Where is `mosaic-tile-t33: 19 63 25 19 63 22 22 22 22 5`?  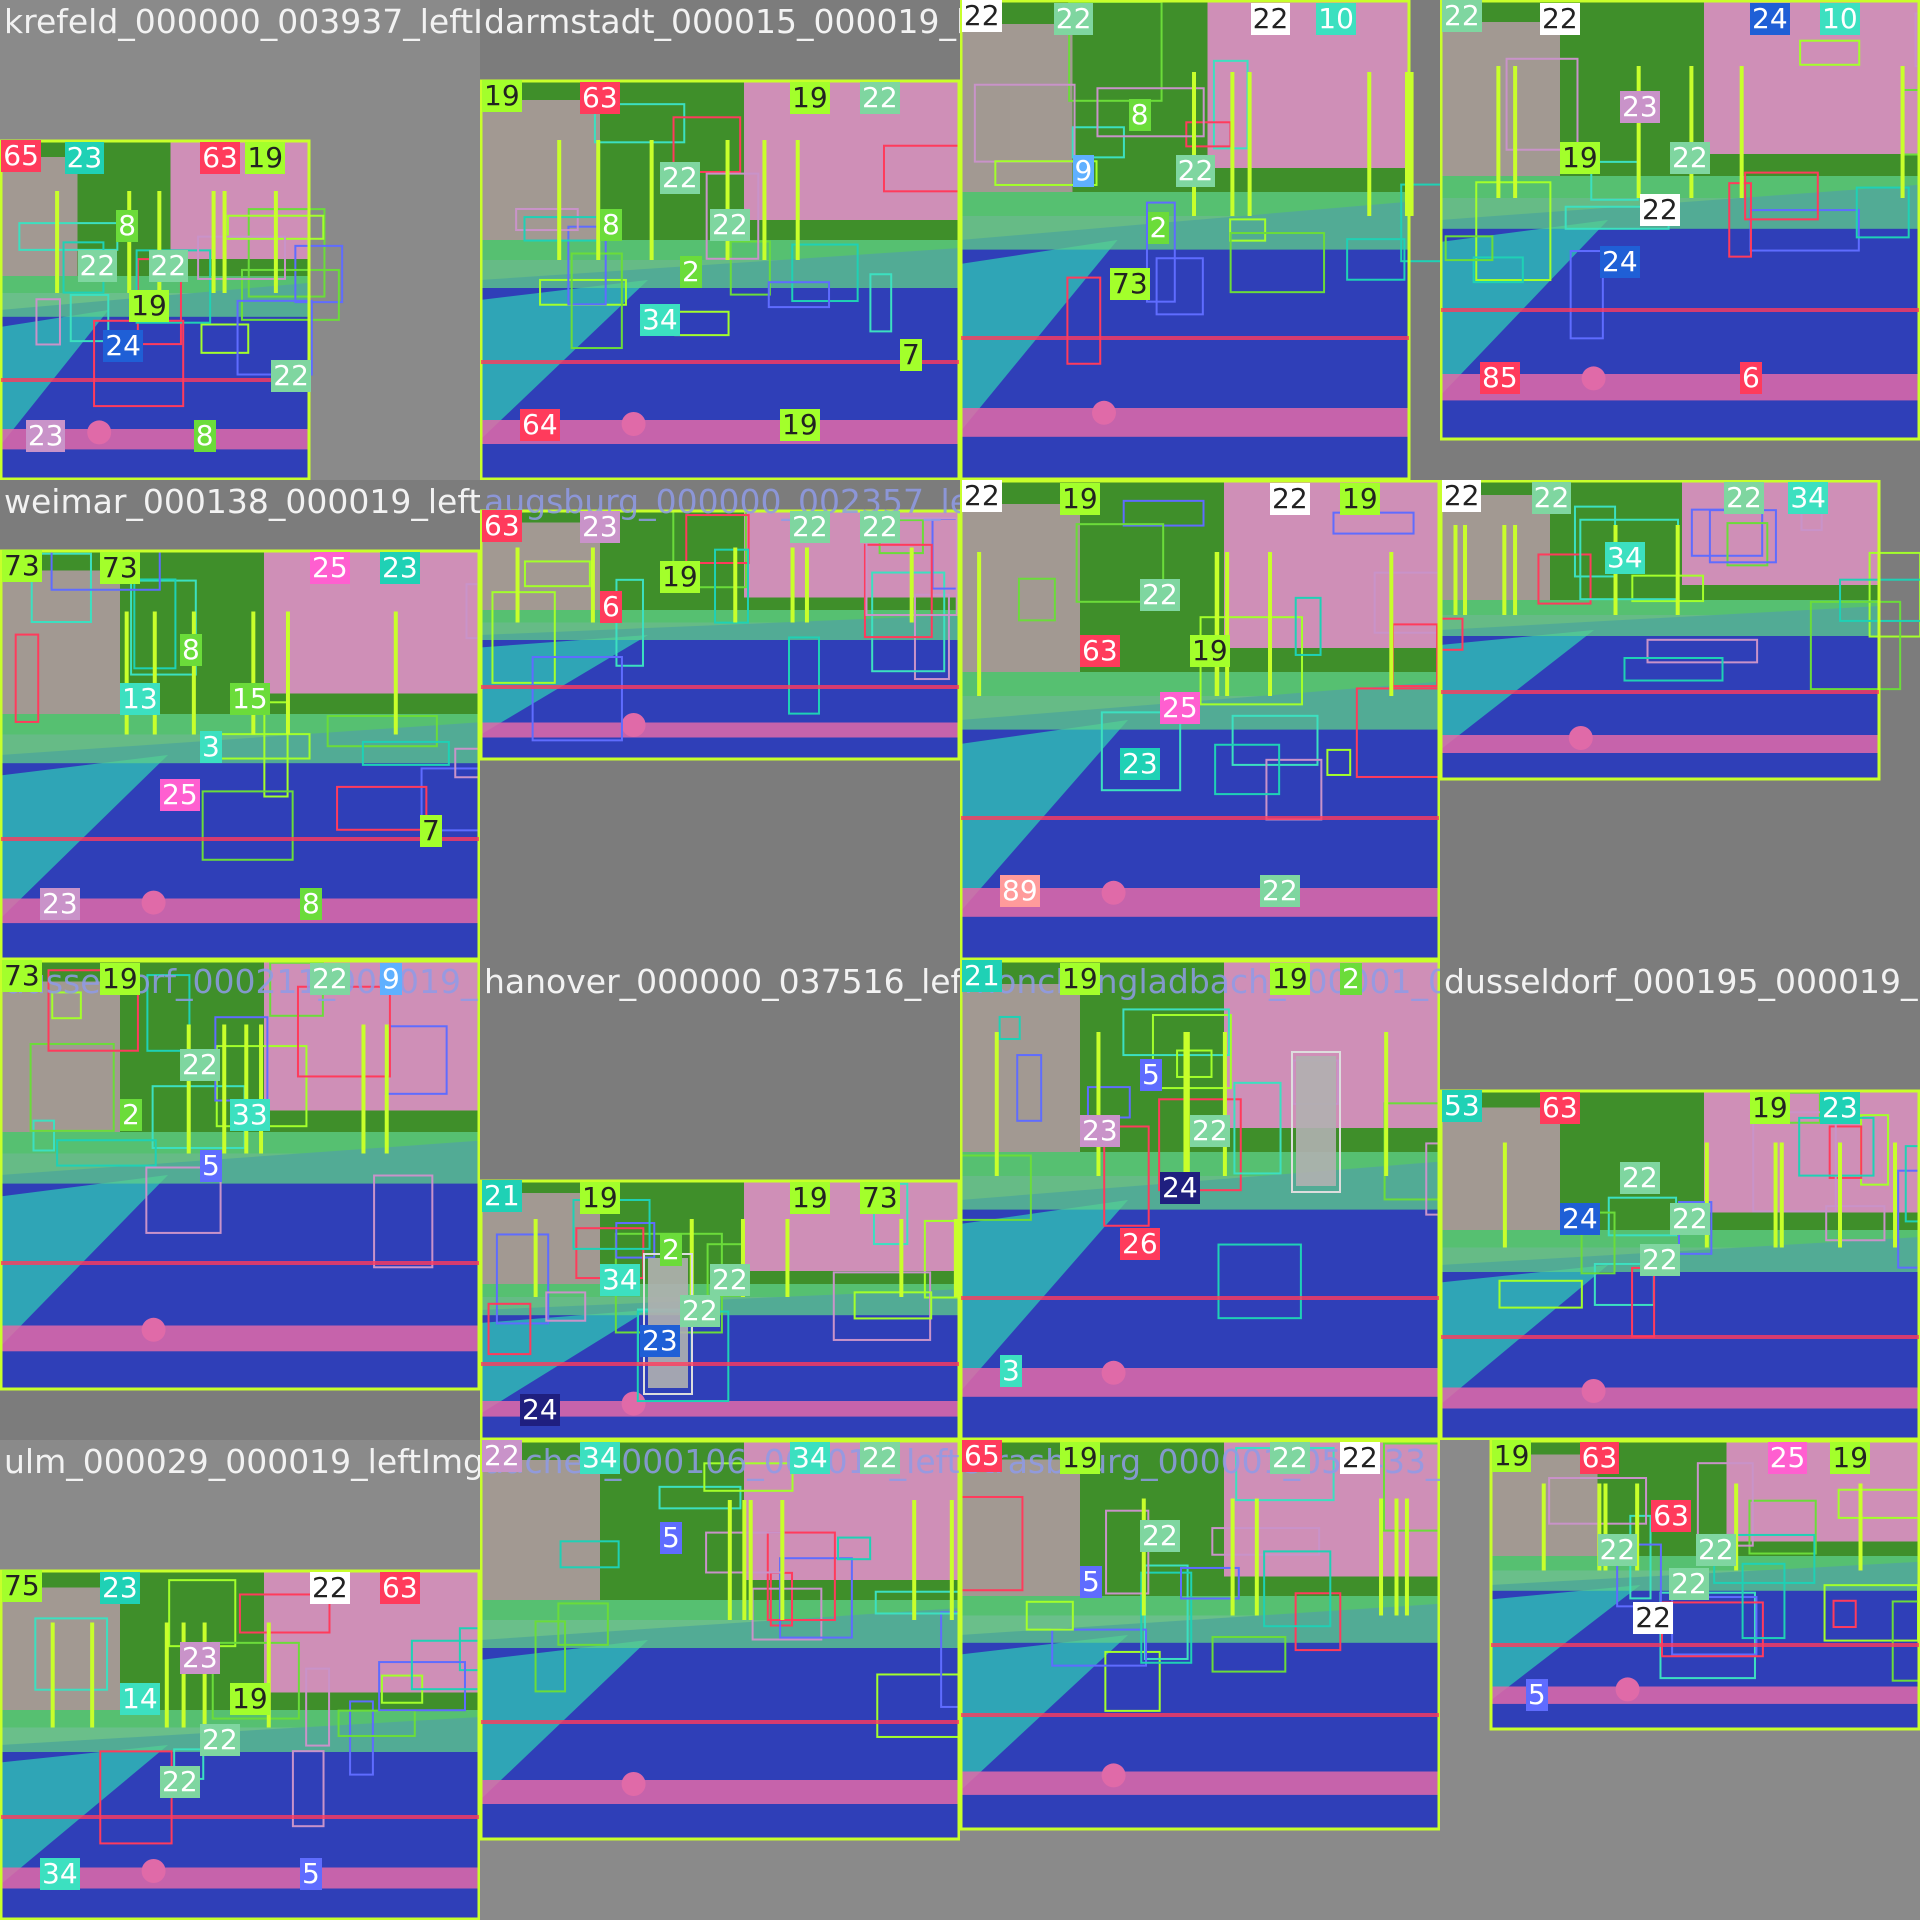 mosaic-tile-t33: 19 63 25 19 63 22 22 22 22 5 is located at coordinates (1680, 1680).